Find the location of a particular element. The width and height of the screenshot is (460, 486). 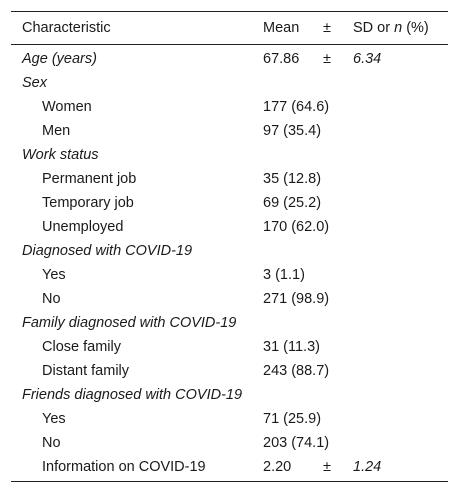

row-n-percent: 271 (98.9) is located at coordinates (296, 299).